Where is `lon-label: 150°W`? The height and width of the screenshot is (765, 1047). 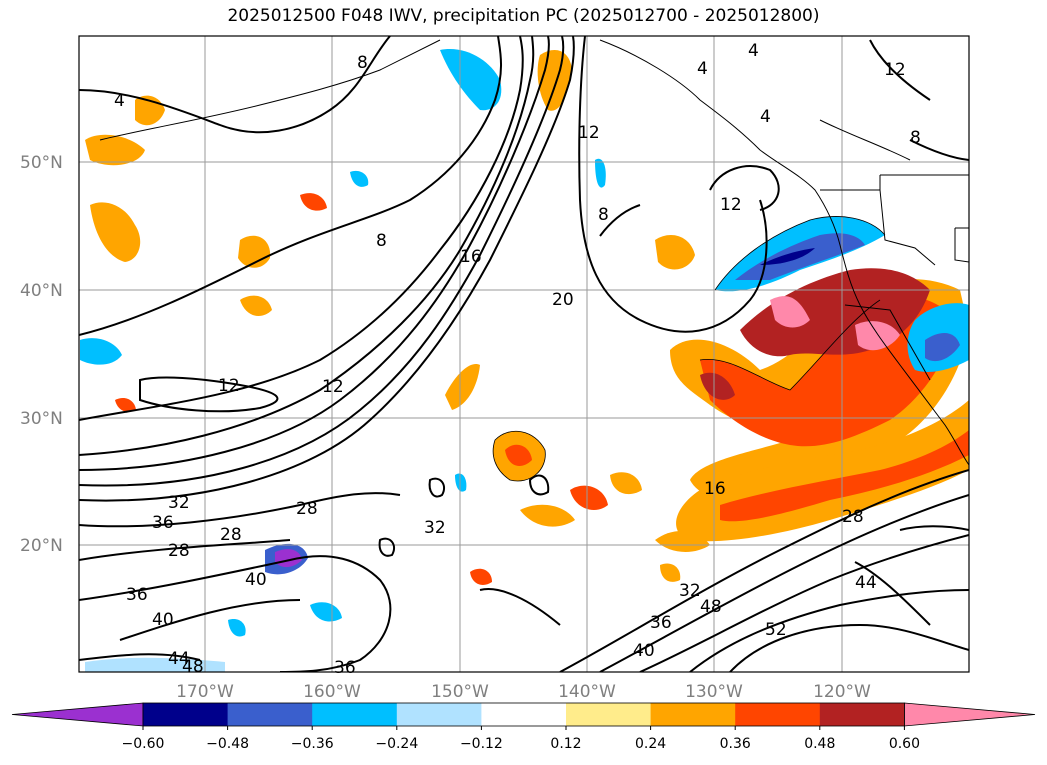 lon-label: 150°W is located at coordinates (460, 692).